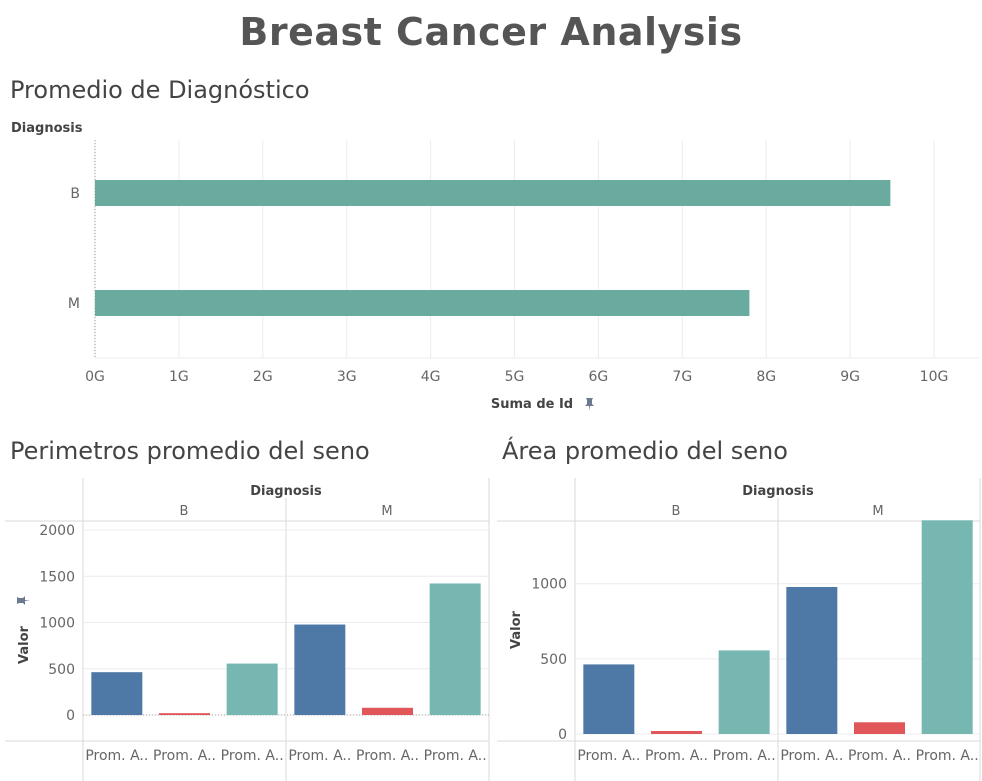 The width and height of the screenshot is (982, 781). I want to click on perimeter-chart-title: Perimetros promedio del seno, so click(190, 451).